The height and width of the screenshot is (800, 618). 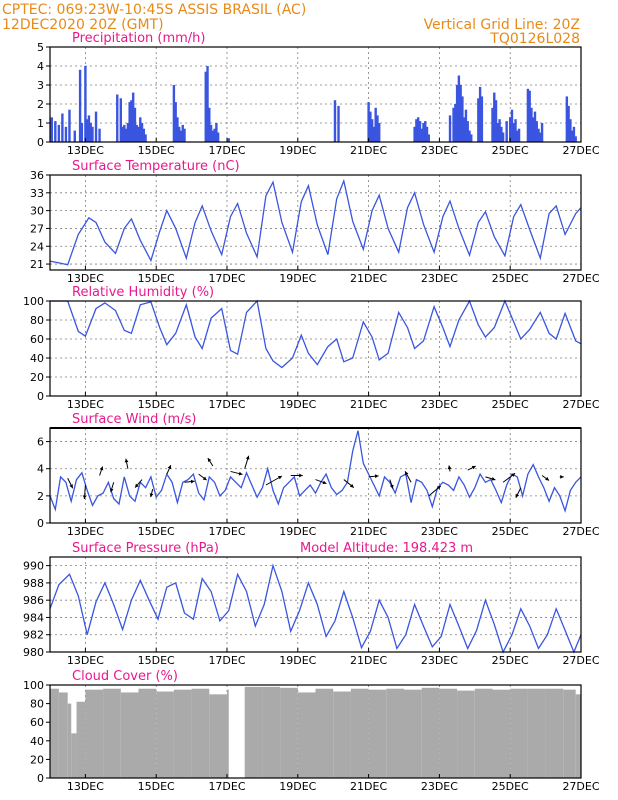 I want to click on ytick-label: 80, so click(x=37, y=320).